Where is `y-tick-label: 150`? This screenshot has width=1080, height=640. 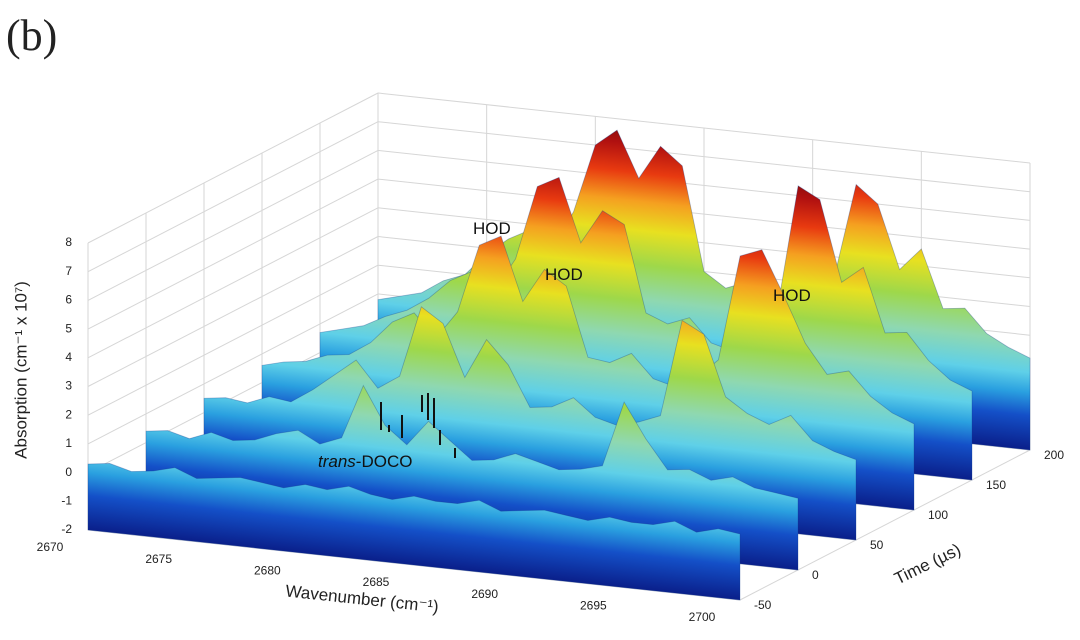
y-tick-label: 150 is located at coordinates (996, 485).